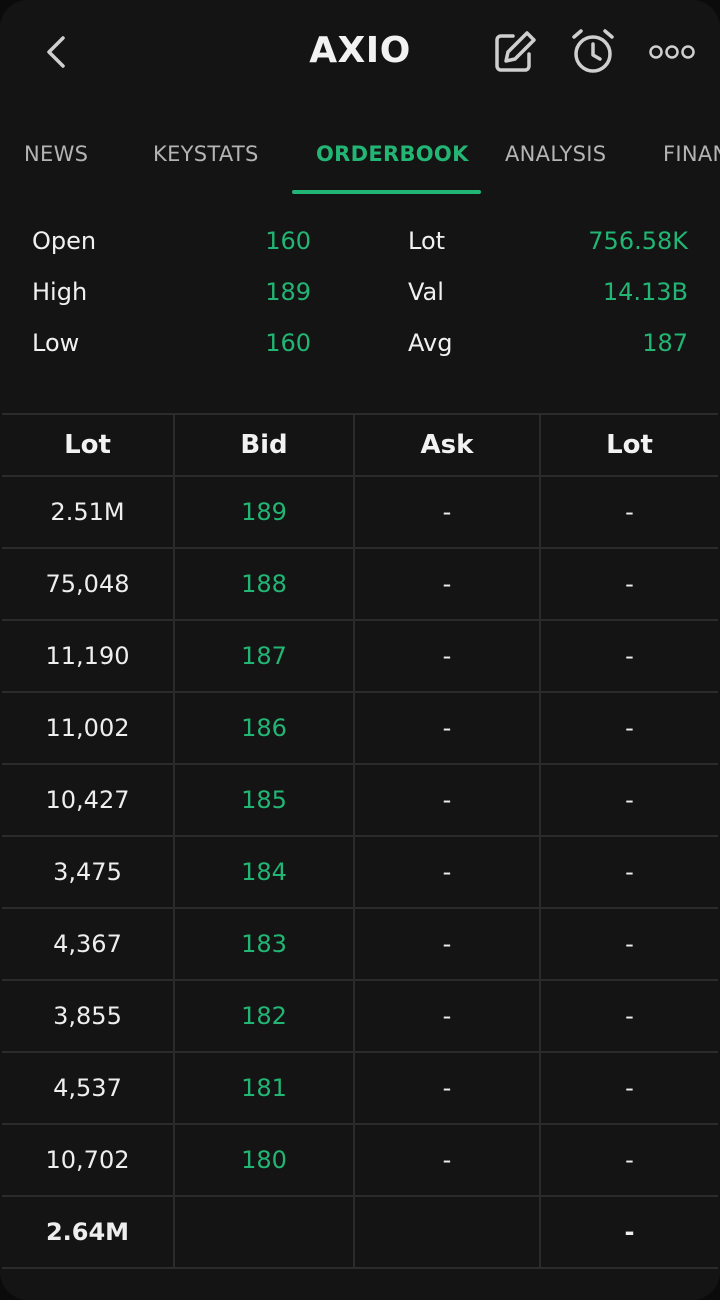 Image resolution: width=720 pixels, height=1300 pixels. What do you see at coordinates (88, 656) in the screenshot?
I see `bid-lot-cell: 11,190` at bounding box center [88, 656].